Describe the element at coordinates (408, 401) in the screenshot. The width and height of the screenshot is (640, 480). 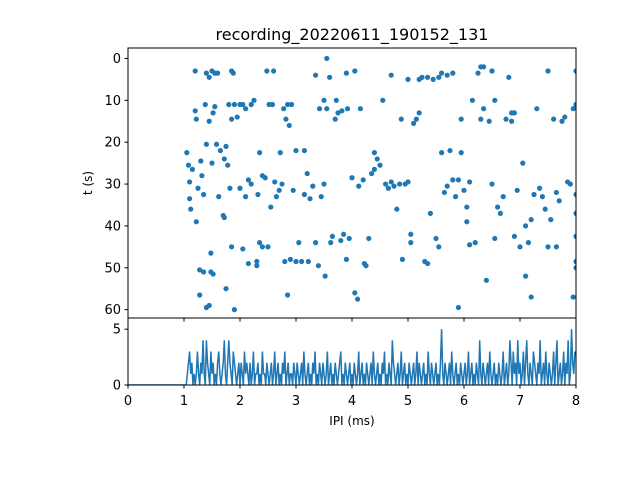
I see `histogram-x-tick-label: 5` at that location.